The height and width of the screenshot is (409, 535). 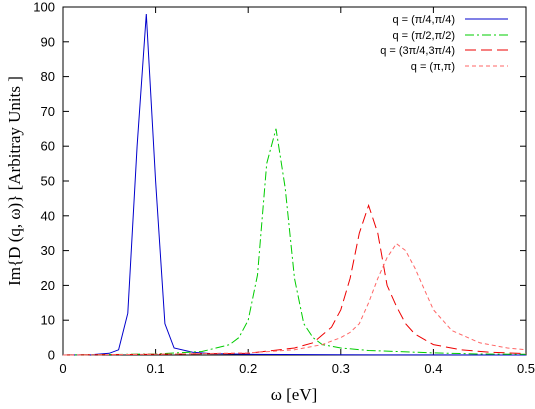 What do you see at coordinates (433, 67) in the screenshot?
I see `legend-label-4: q = (π,π)` at bounding box center [433, 67].